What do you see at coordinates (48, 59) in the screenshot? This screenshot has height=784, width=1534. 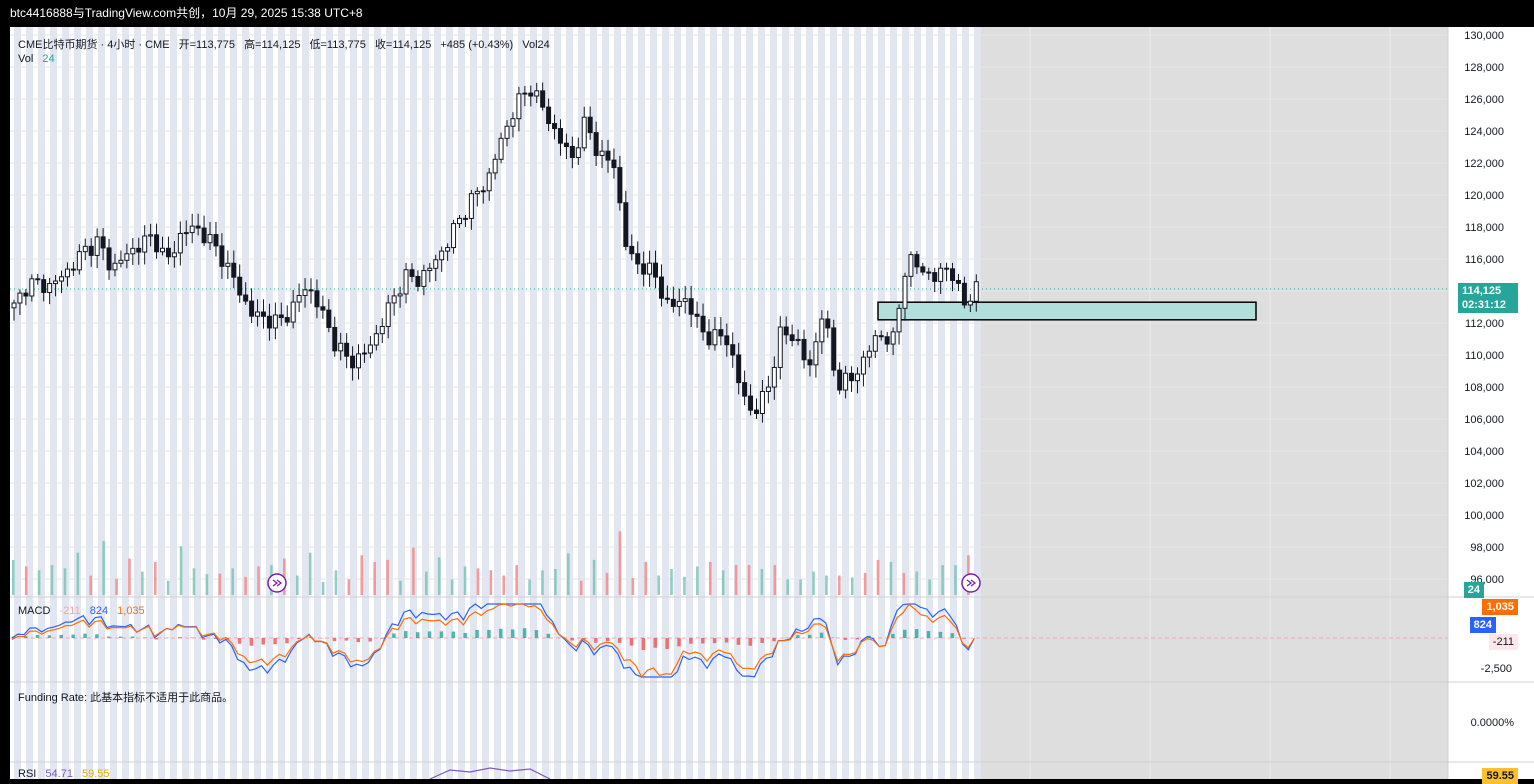 I see `vol-value: 24` at bounding box center [48, 59].